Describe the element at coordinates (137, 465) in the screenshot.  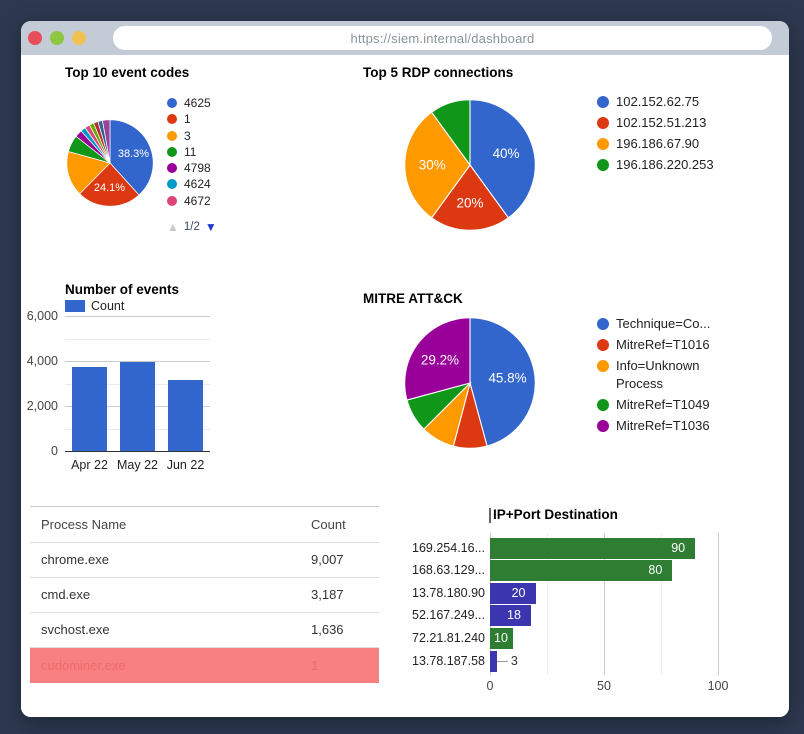
I see `x-axis-tick-label: May 22` at that location.